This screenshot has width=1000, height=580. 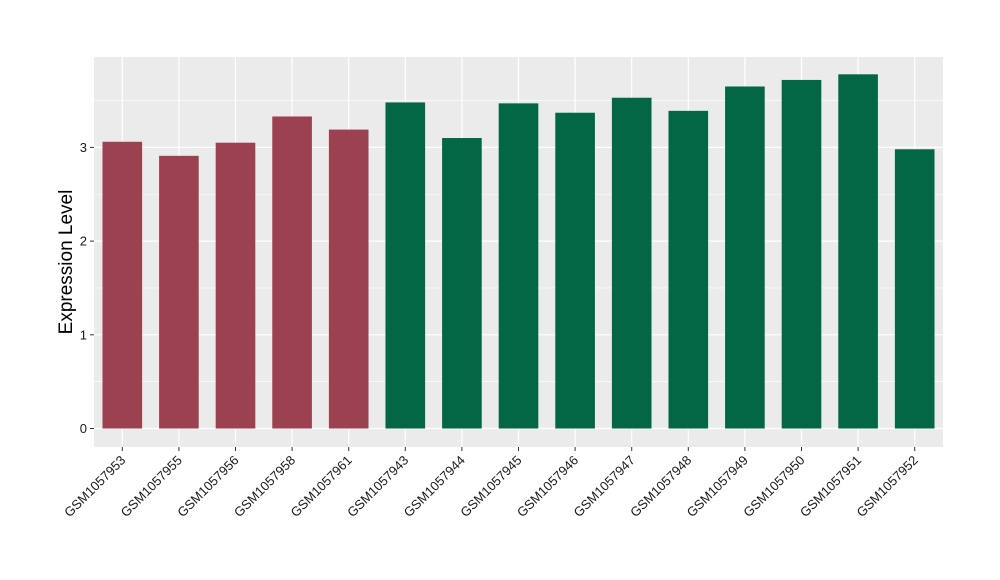 I want to click on bar-GSM1057950, so click(x=801, y=254).